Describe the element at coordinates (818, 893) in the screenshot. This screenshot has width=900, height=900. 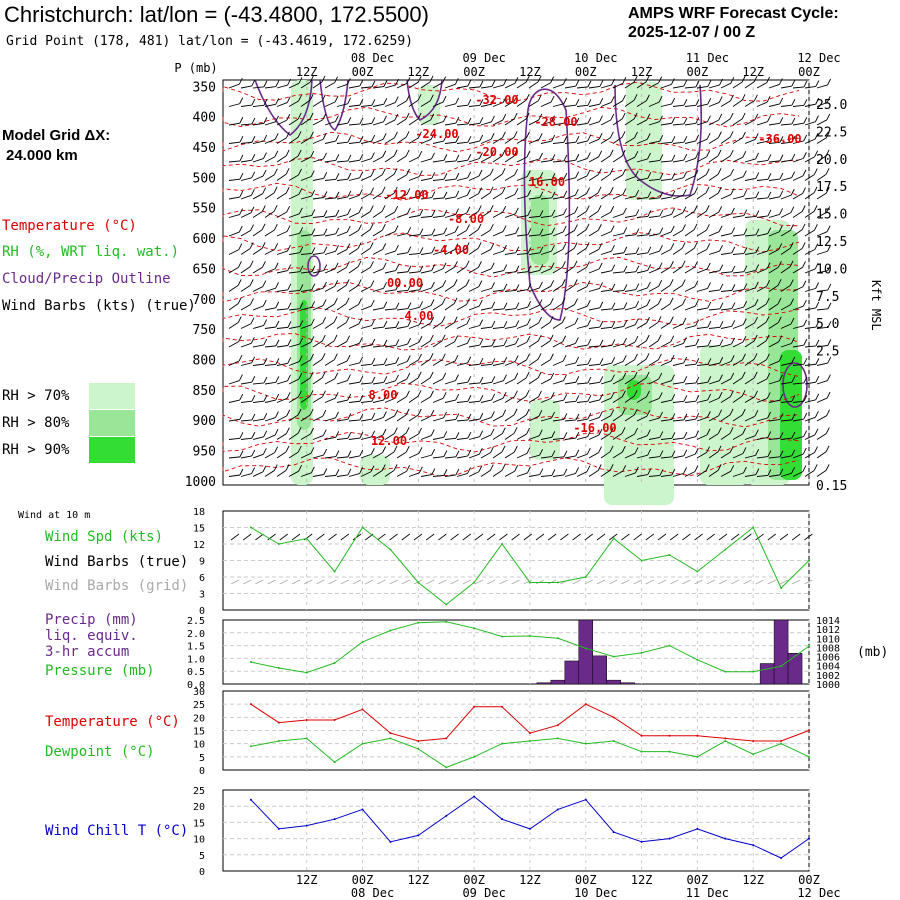
I see `bottom-day-label-4: 12 Dec` at that location.